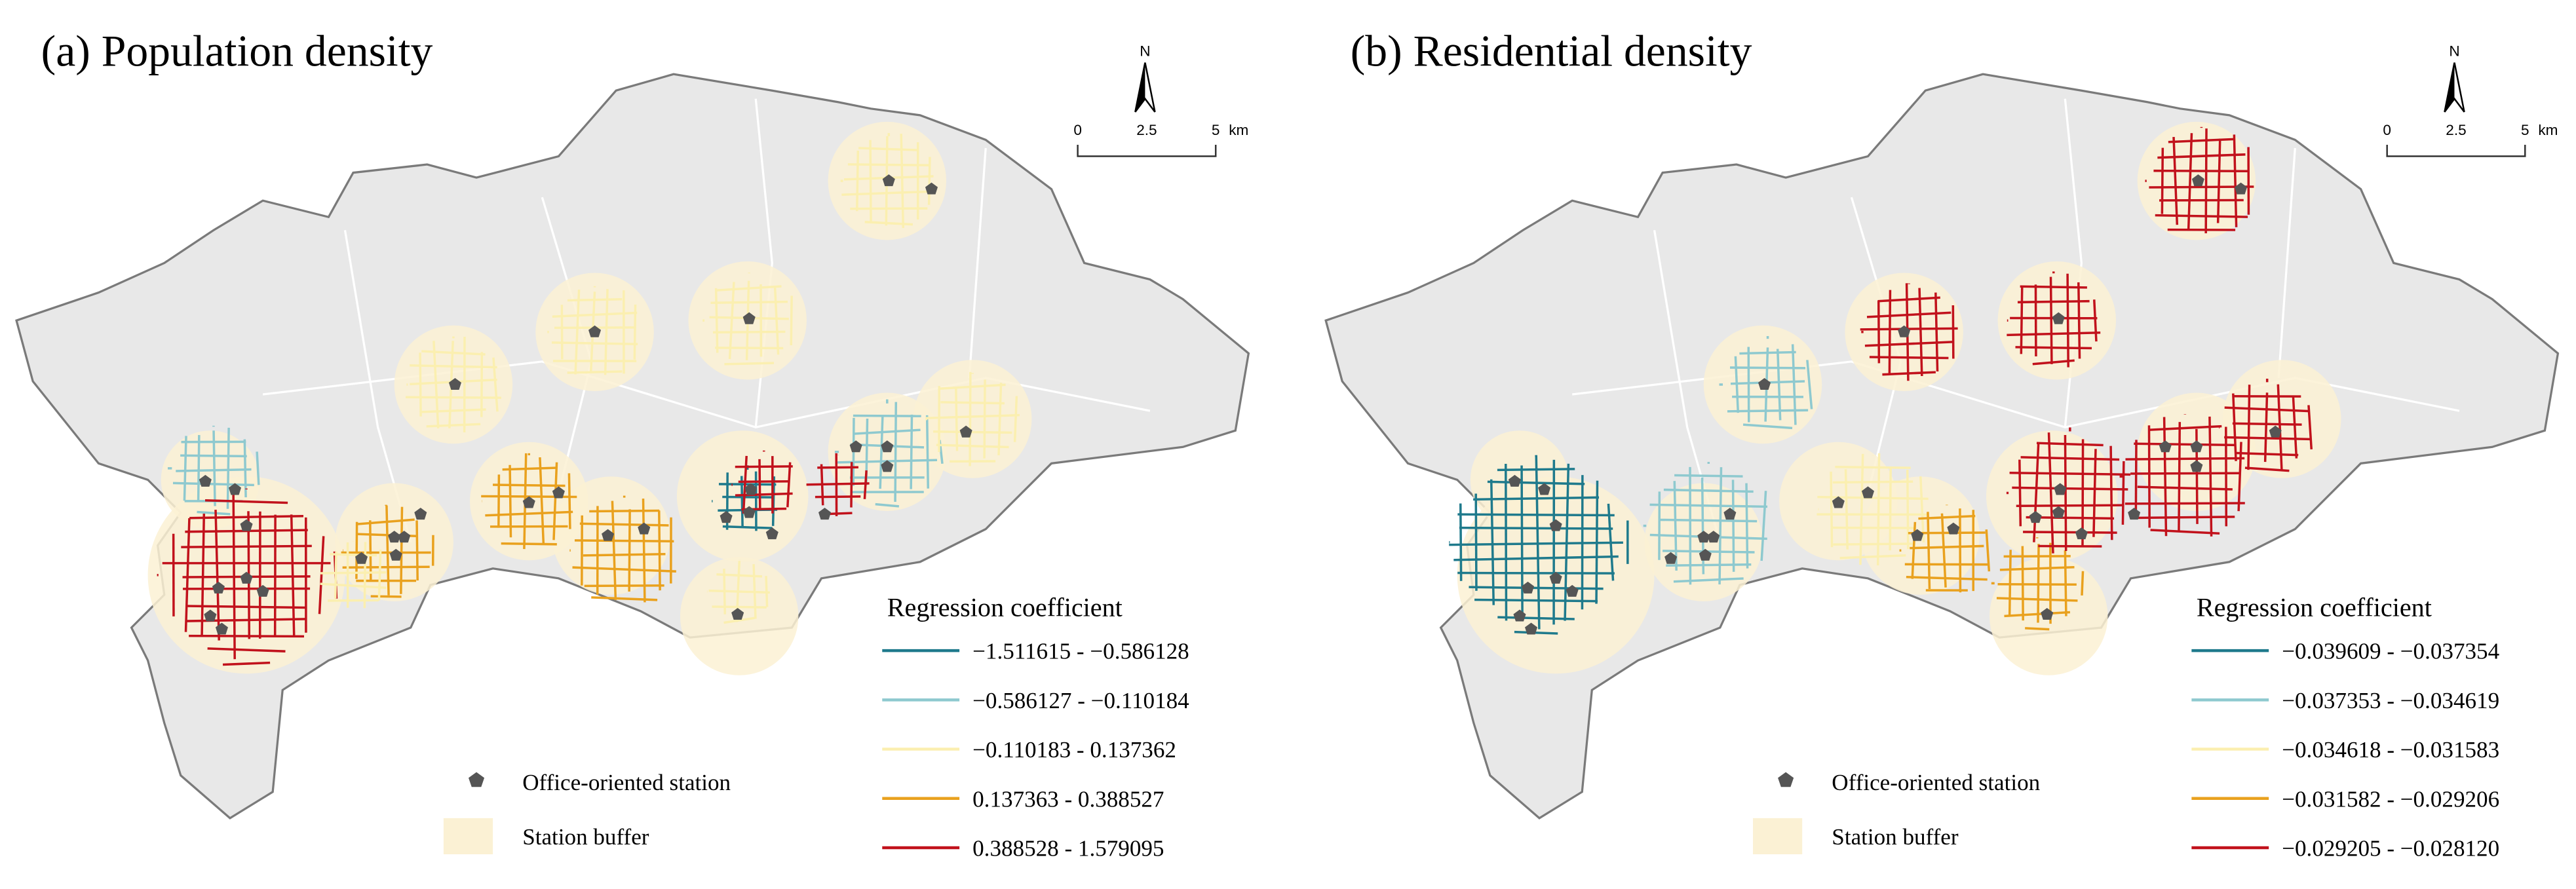  I want to click on legend-label: −0.110183 - 0.137362, so click(1074, 750).